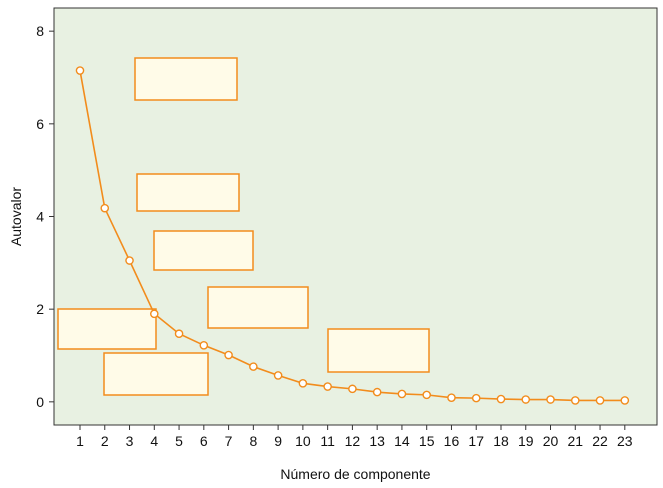  What do you see at coordinates (476, 441) in the screenshot?
I see `x-tick-label: 17` at bounding box center [476, 441].